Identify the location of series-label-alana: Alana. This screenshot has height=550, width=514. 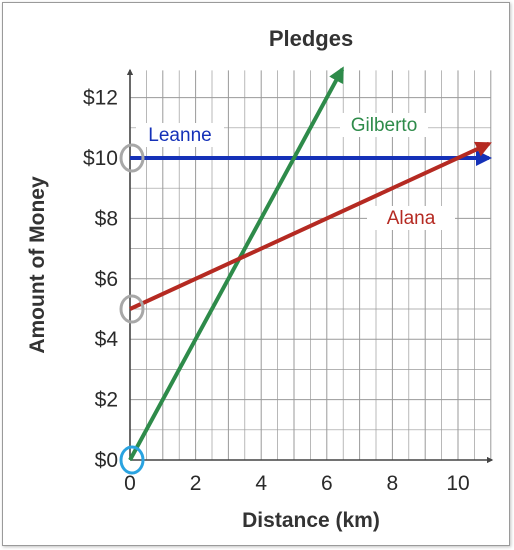
(411, 218).